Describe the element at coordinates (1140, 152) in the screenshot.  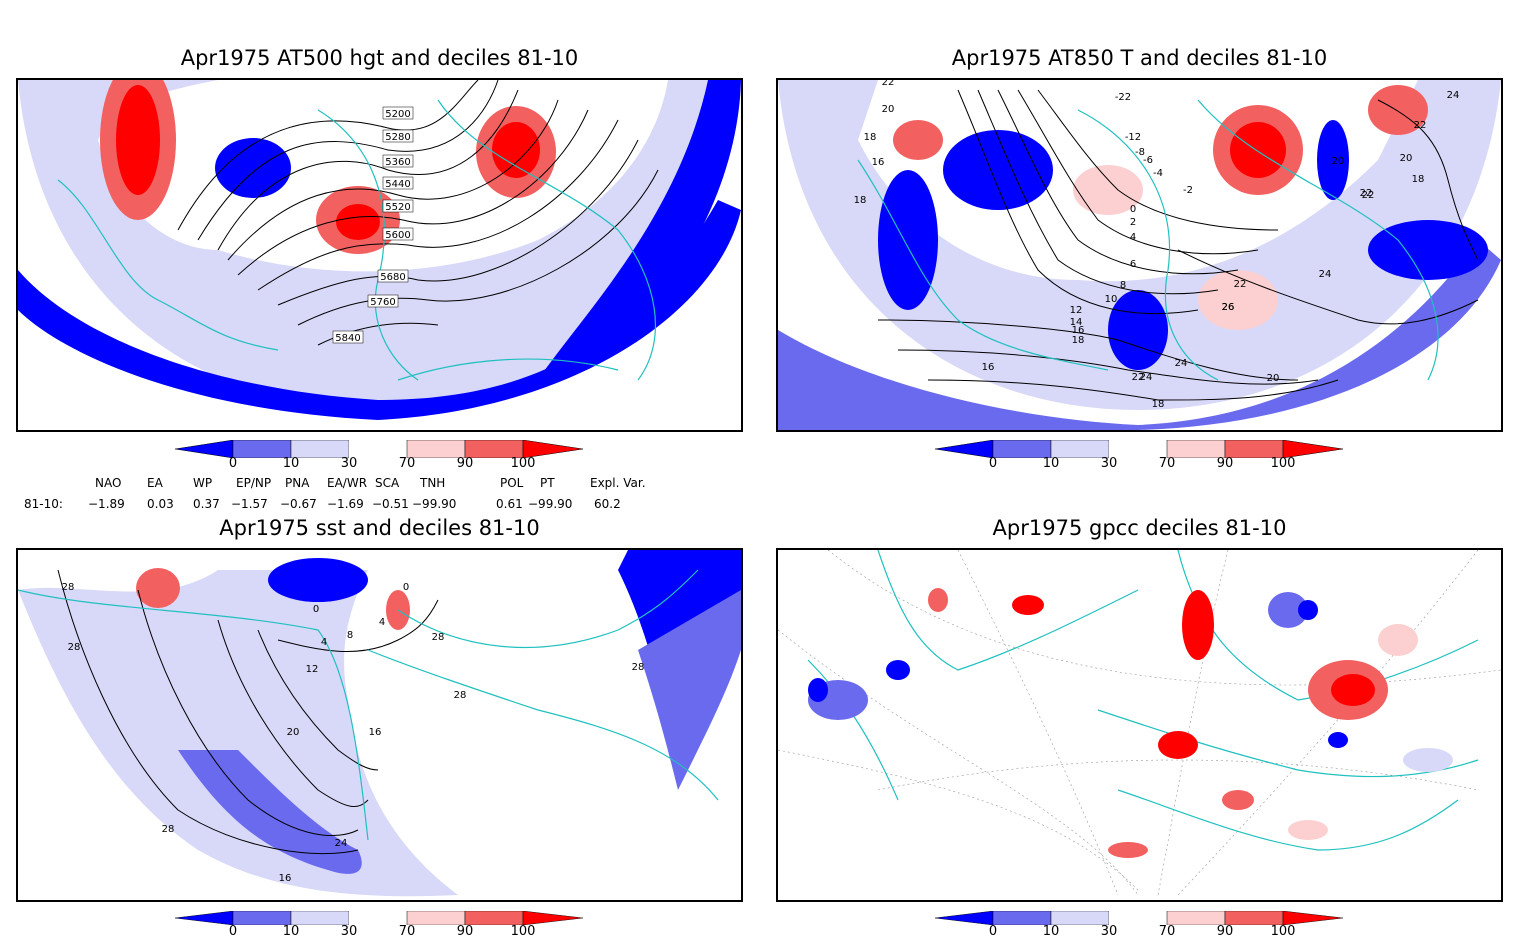
I see `contour-label: -8` at that location.